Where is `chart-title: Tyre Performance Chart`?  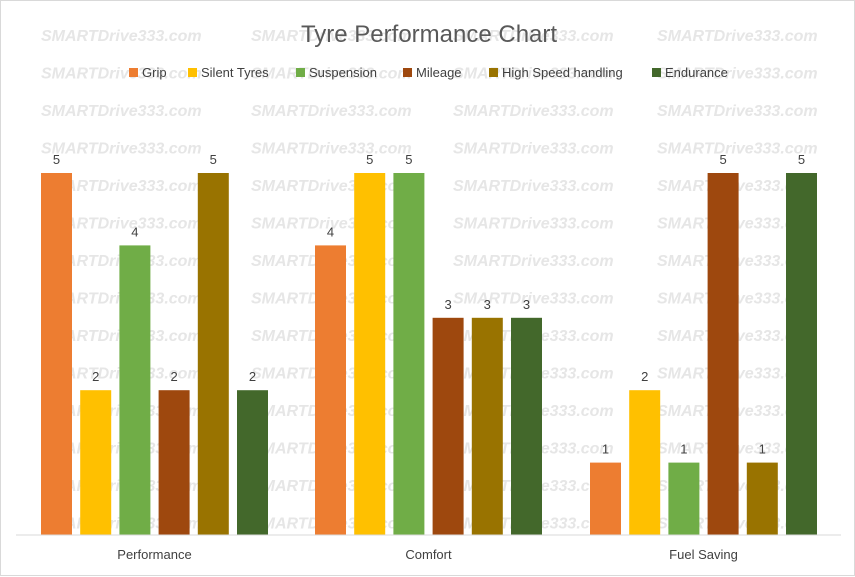 chart-title: Tyre Performance Chart is located at coordinates (429, 34).